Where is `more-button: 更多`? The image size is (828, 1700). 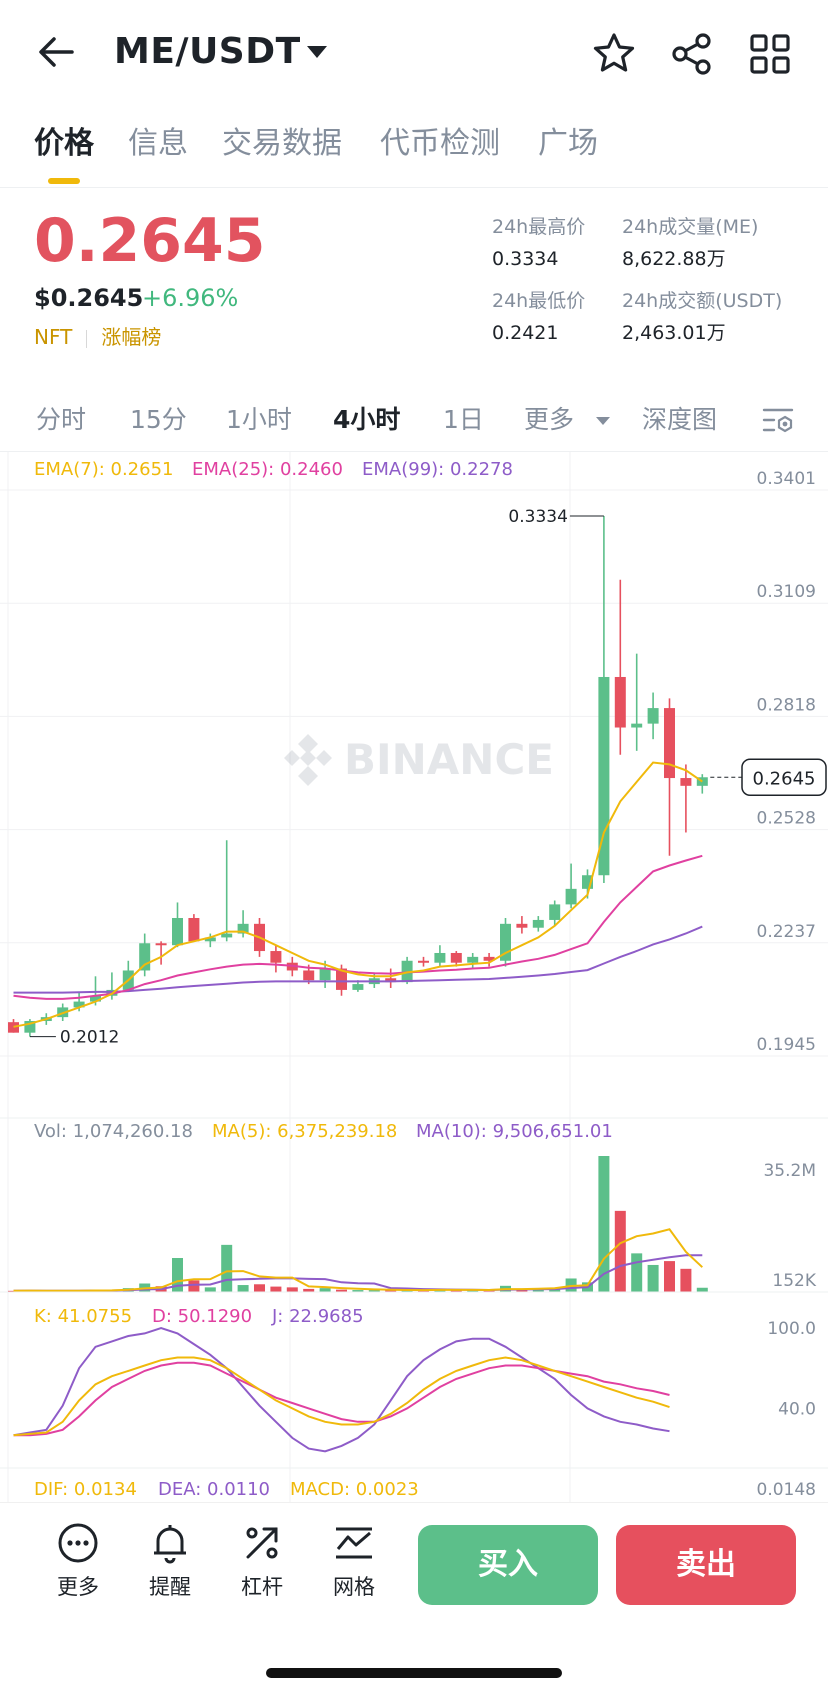 more-button: 更多 is located at coordinates (78, 1561).